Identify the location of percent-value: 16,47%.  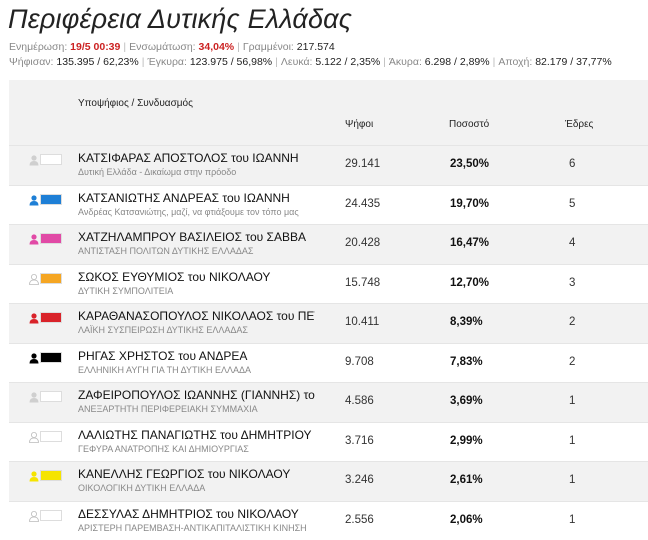
(469, 243).